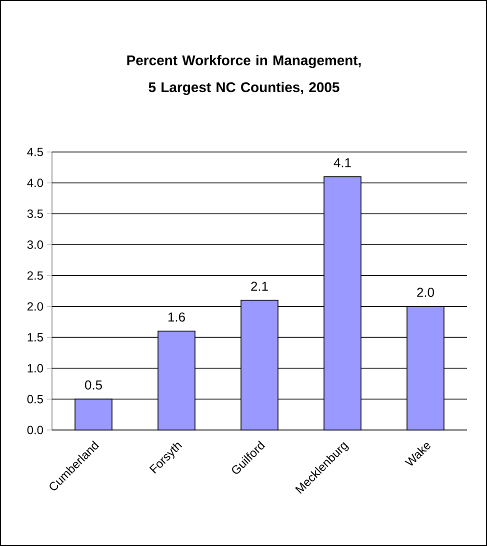  What do you see at coordinates (36, 368) in the screenshot?
I see `y-tick-label: 1.0` at bounding box center [36, 368].